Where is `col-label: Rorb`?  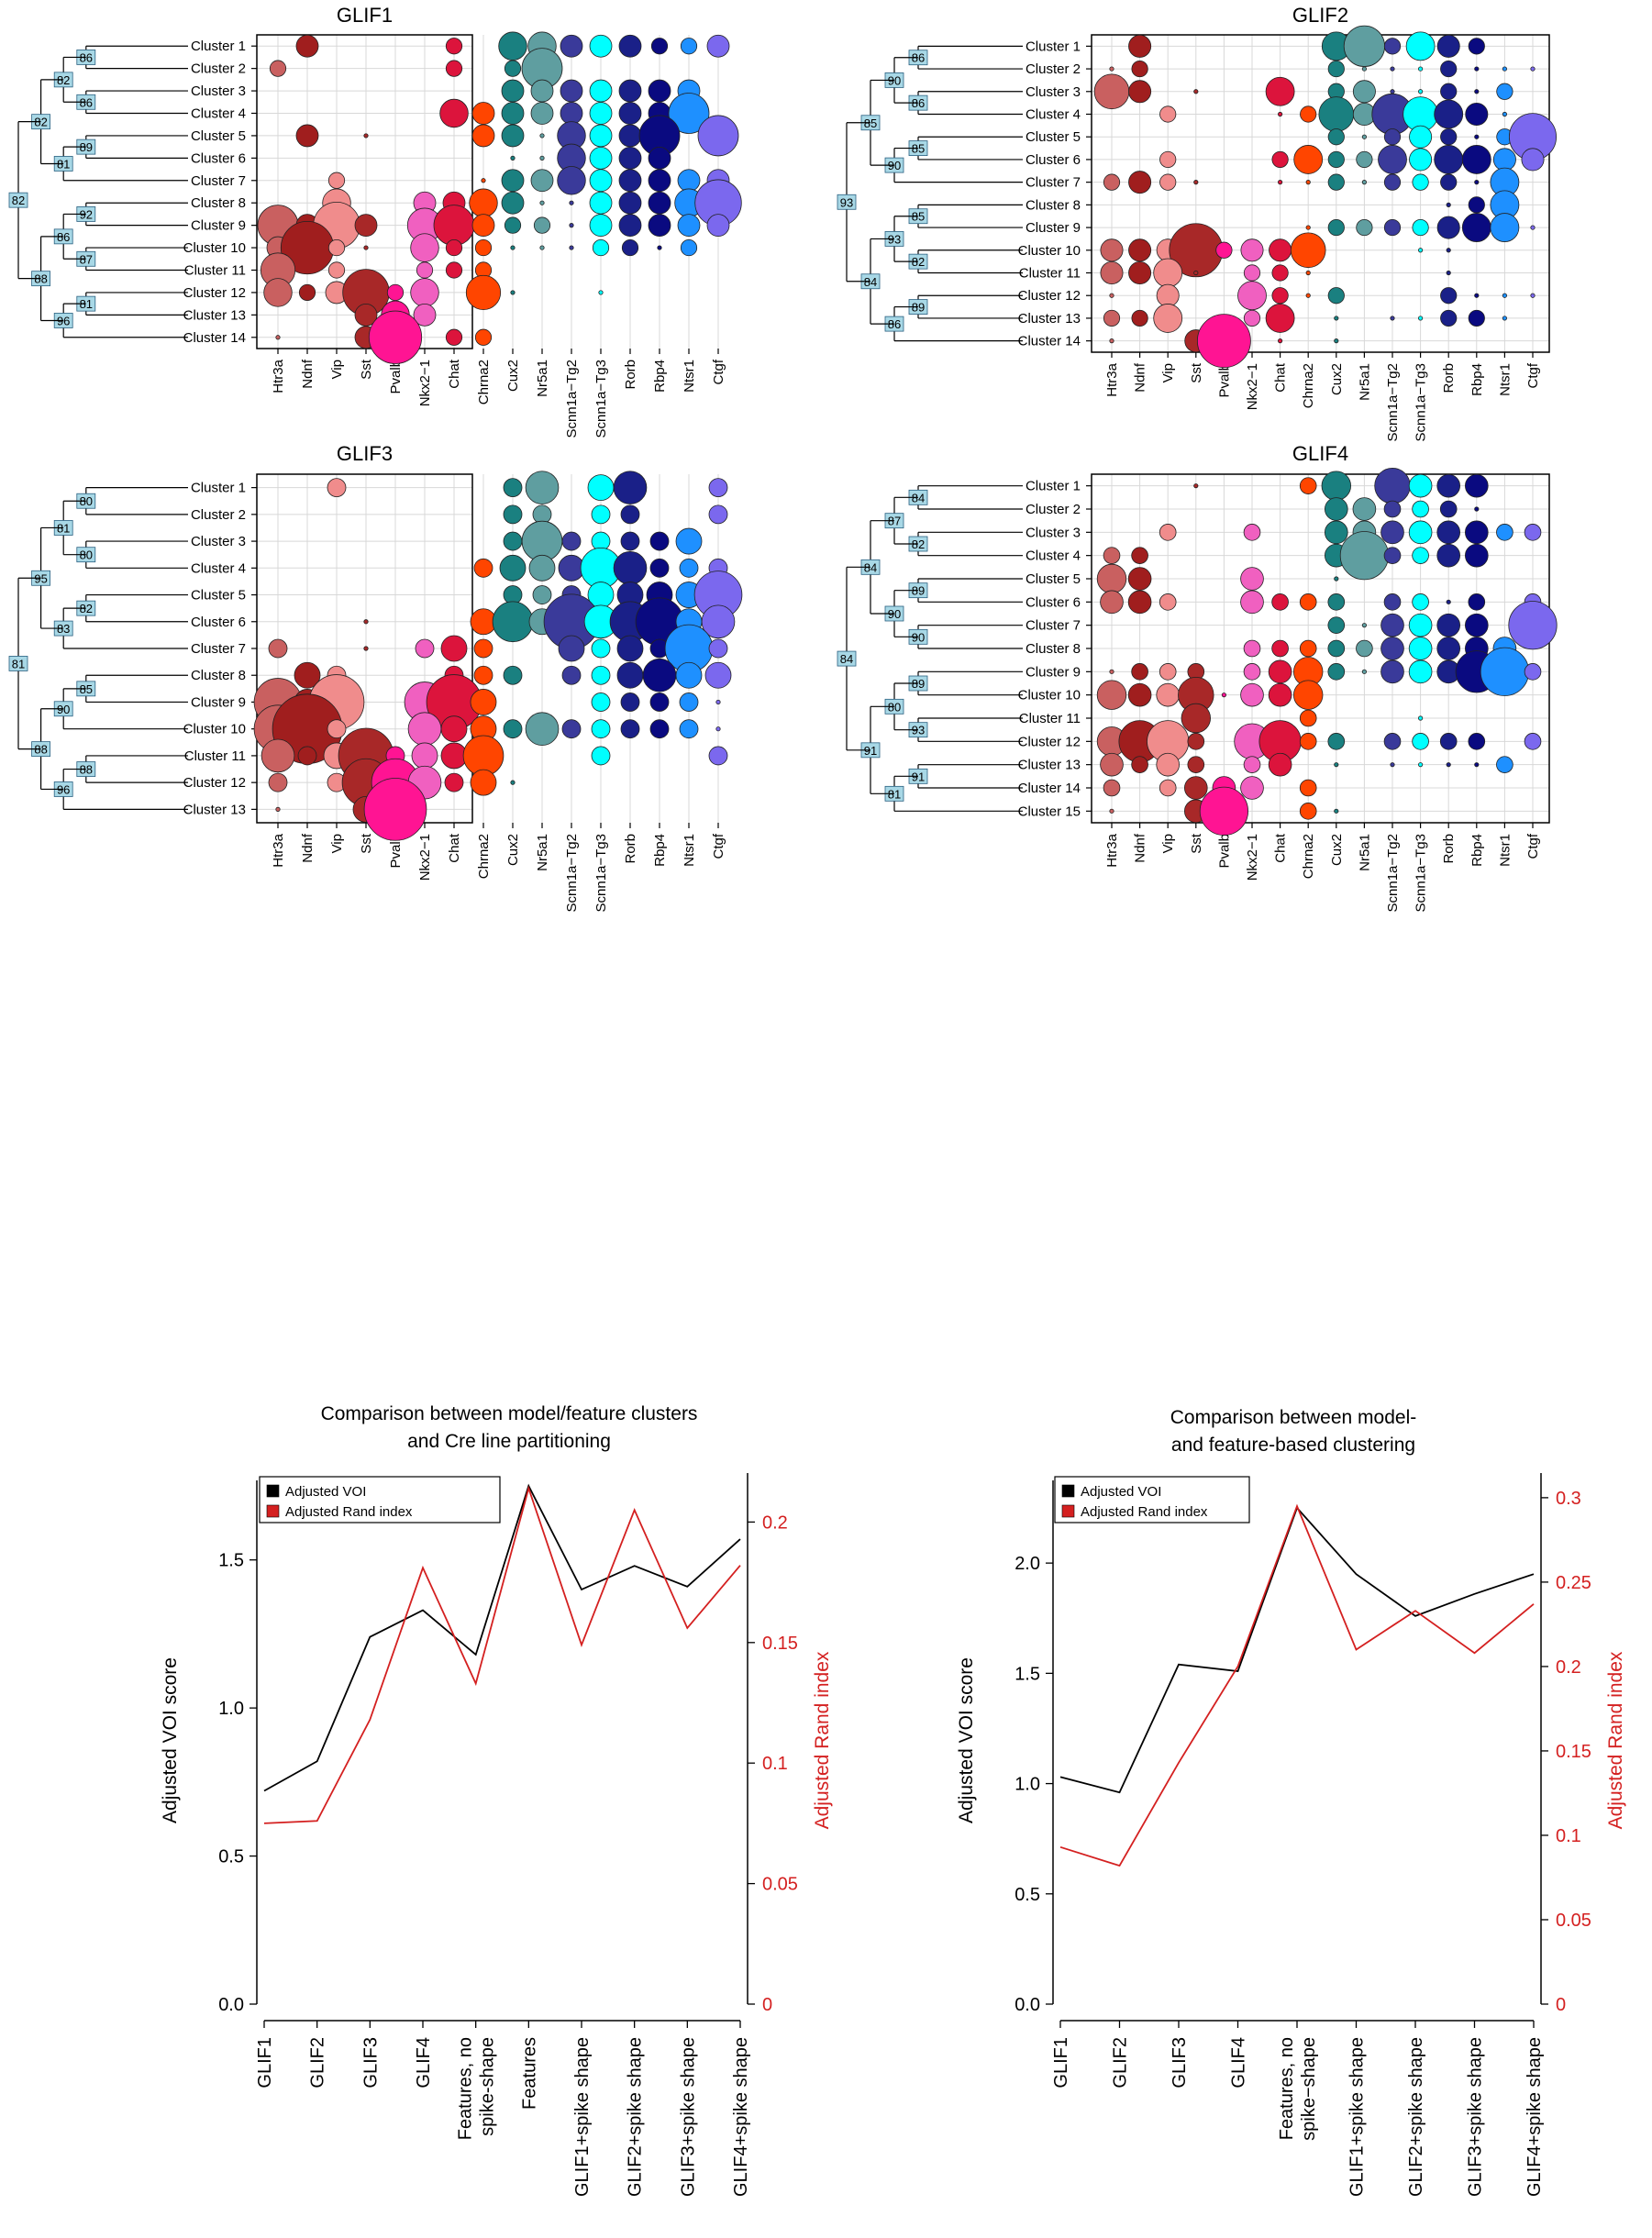
col-label: Rorb is located at coordinates (1449, 849).